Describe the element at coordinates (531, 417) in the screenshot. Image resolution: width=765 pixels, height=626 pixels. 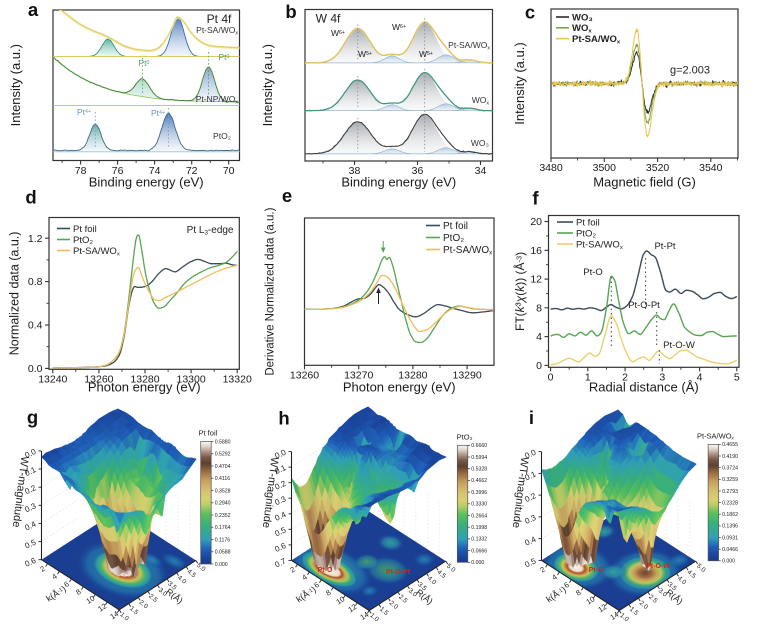
I see `svg-text: i` at that location.